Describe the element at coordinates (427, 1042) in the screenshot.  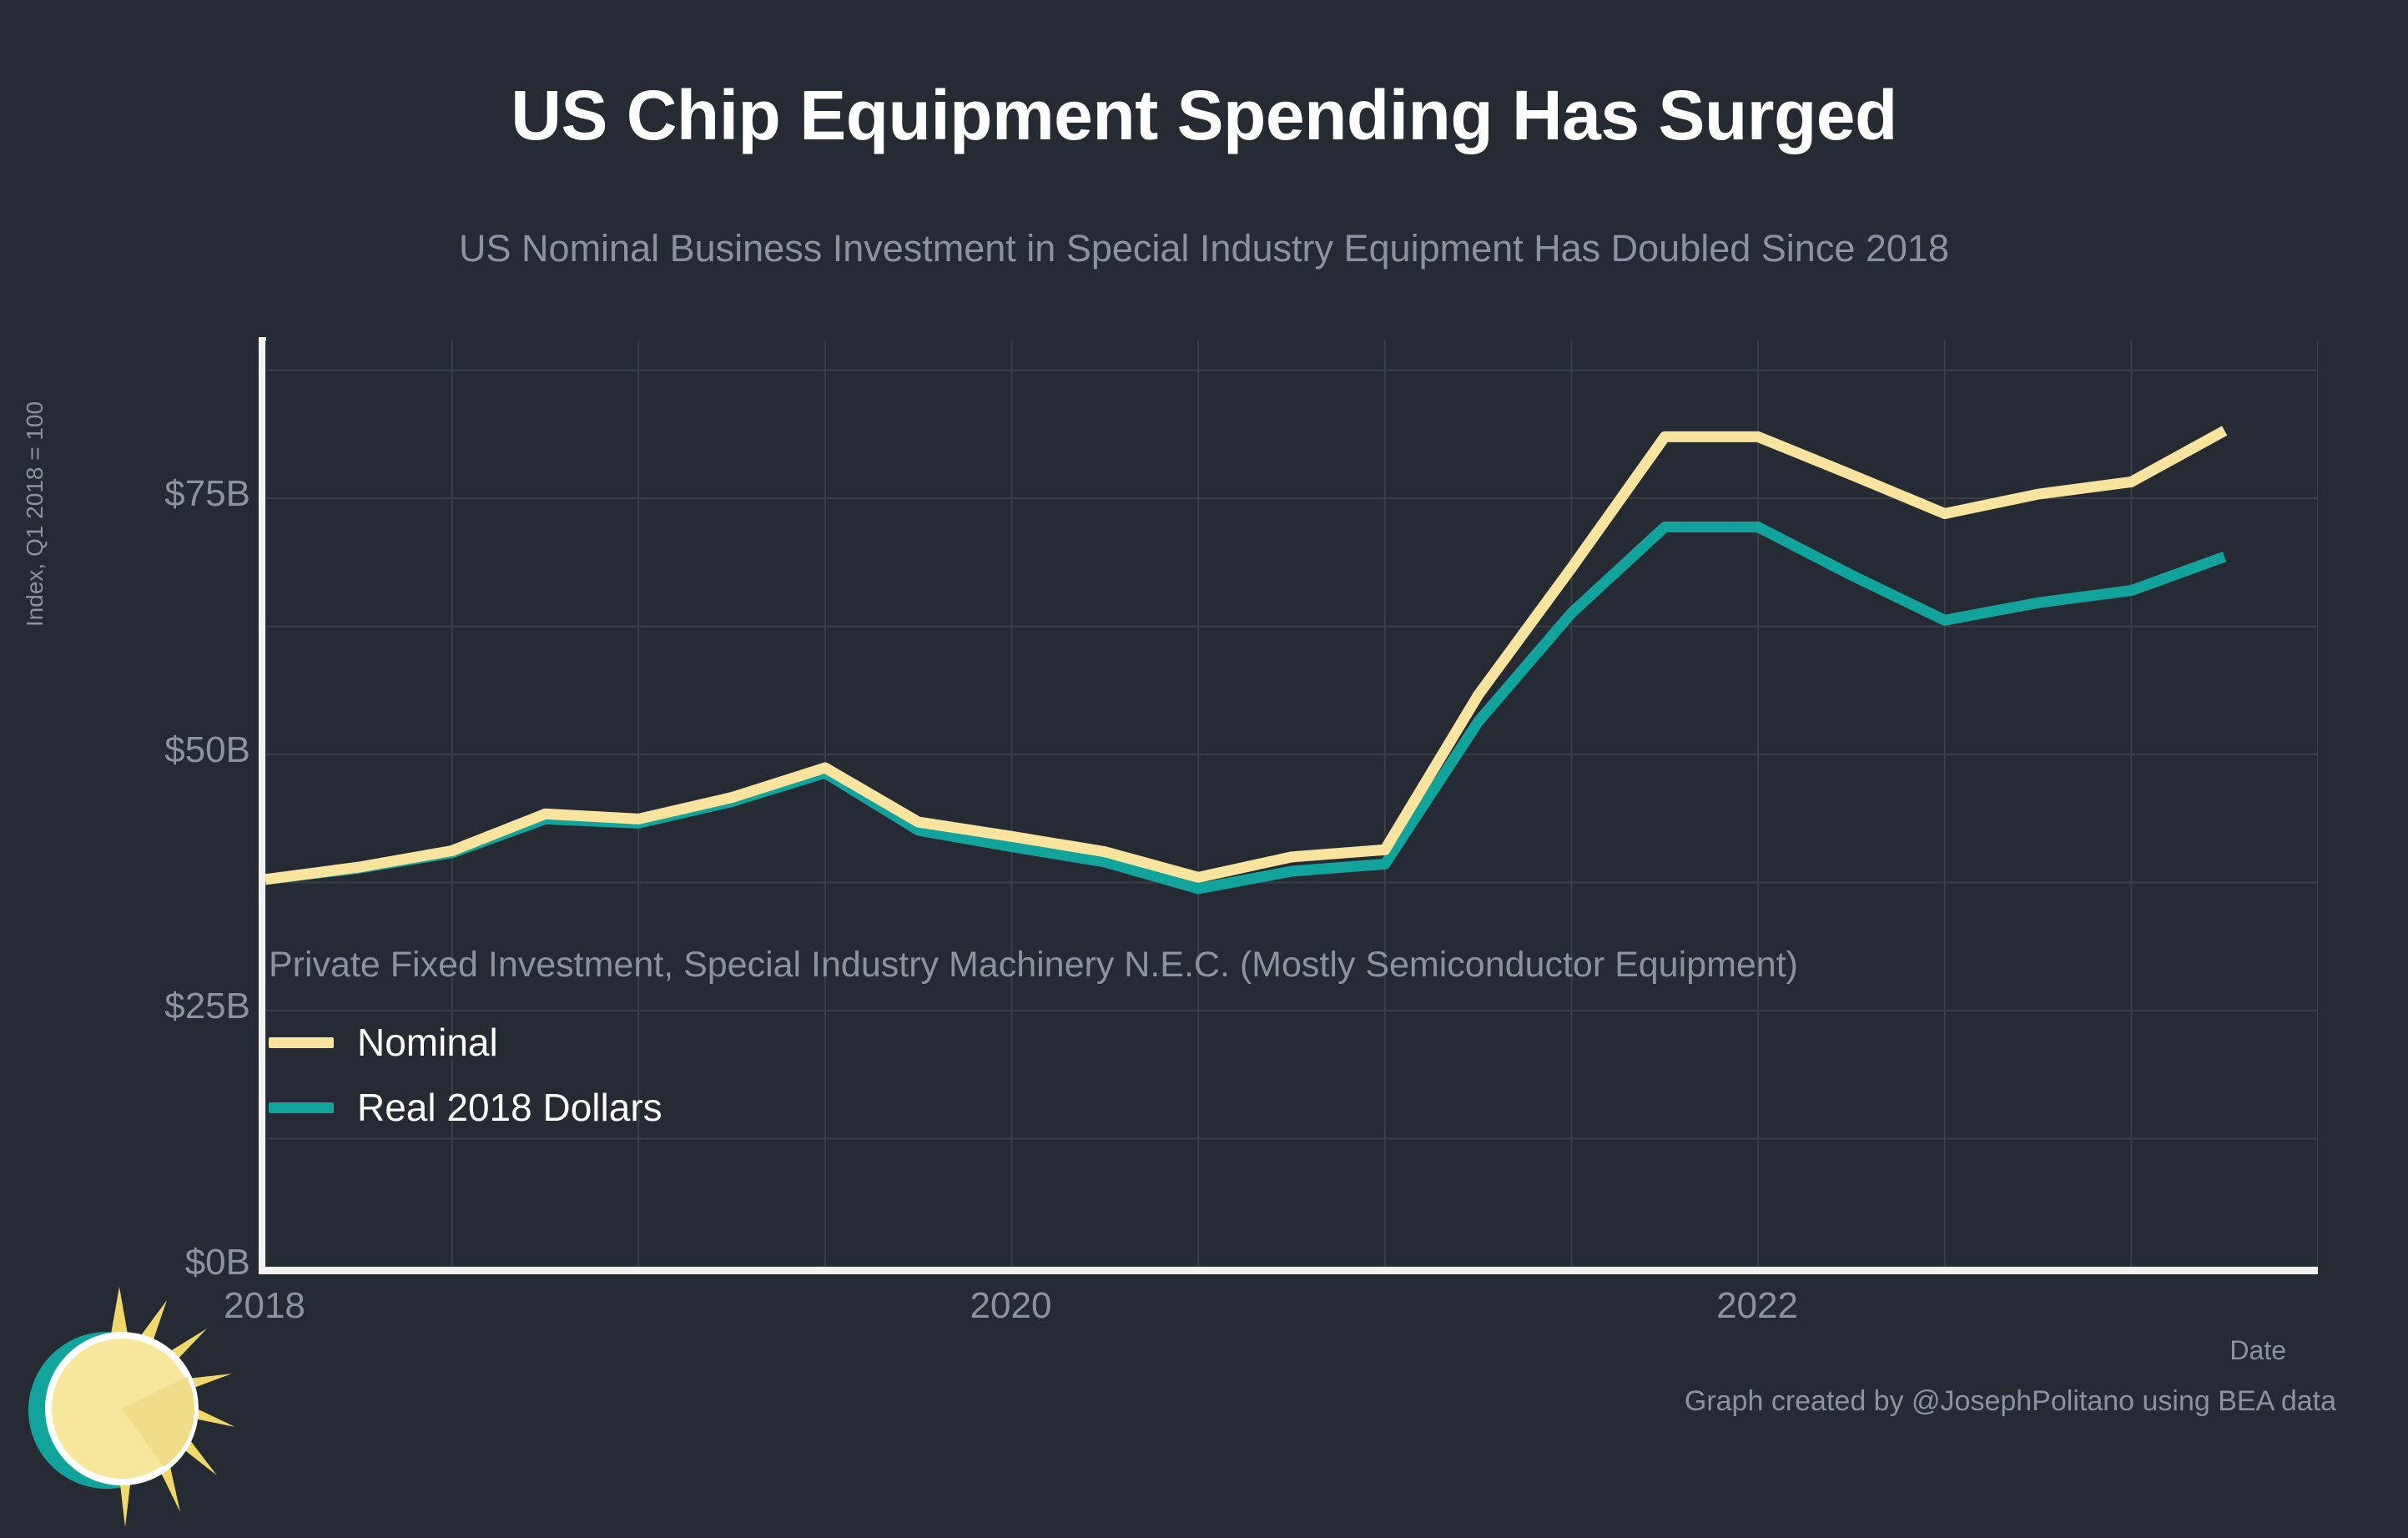
I see `legend-item-label: Nominal` at that location.